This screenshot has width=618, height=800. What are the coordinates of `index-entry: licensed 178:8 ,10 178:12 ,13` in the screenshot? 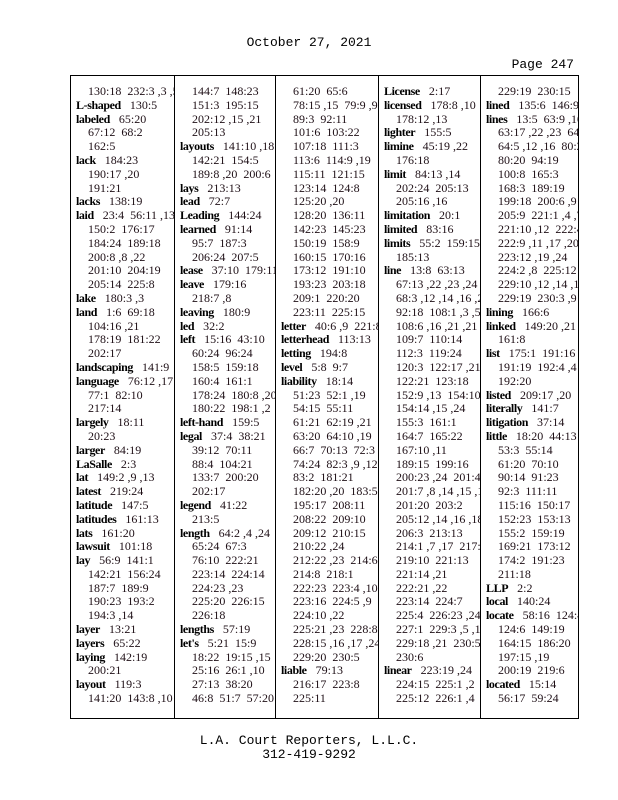 It's located at (432, 112).